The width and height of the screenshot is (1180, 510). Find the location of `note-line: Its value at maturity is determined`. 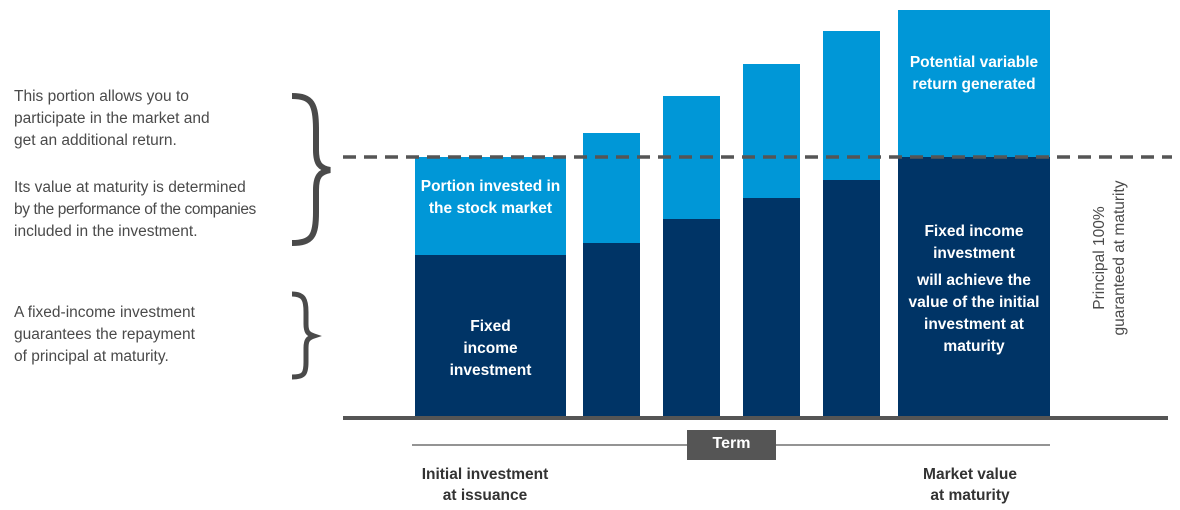

note-line: Its value at maturity is determined is located at coordinates (130, 187).